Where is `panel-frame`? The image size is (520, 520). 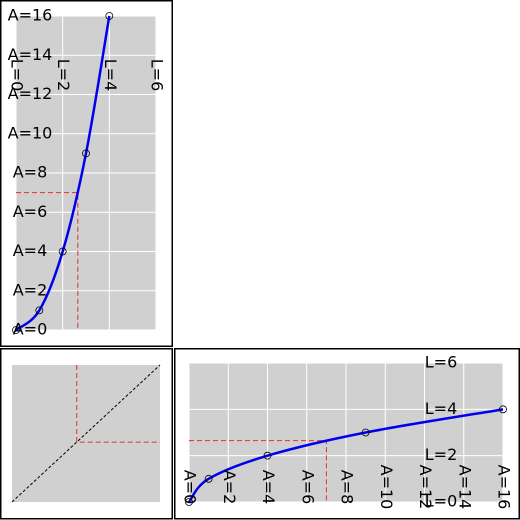
panel-frame is located at coordinates (86, 434).